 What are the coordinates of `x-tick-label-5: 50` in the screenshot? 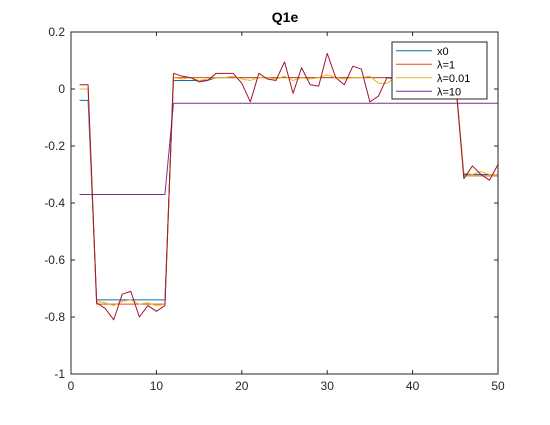 It's located at (498, 386).